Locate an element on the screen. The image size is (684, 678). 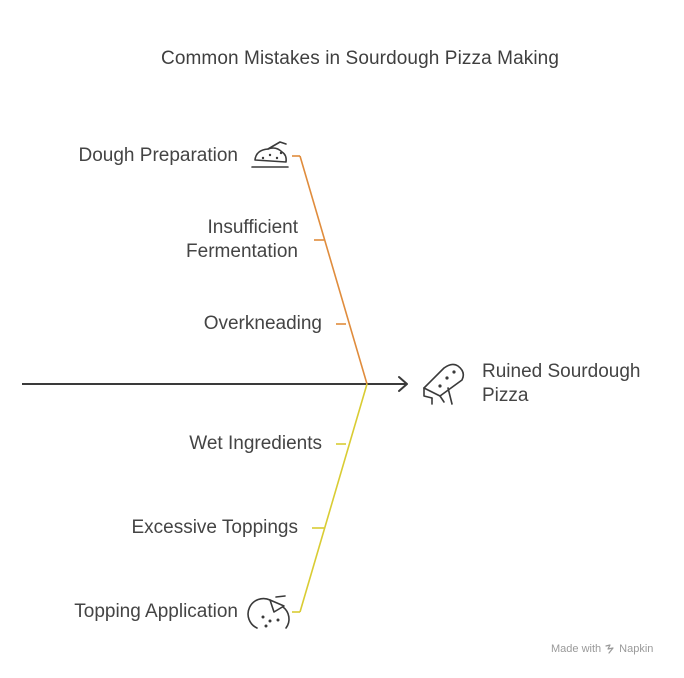
pizza-toppings-icon is located at coordinates (268, 612).